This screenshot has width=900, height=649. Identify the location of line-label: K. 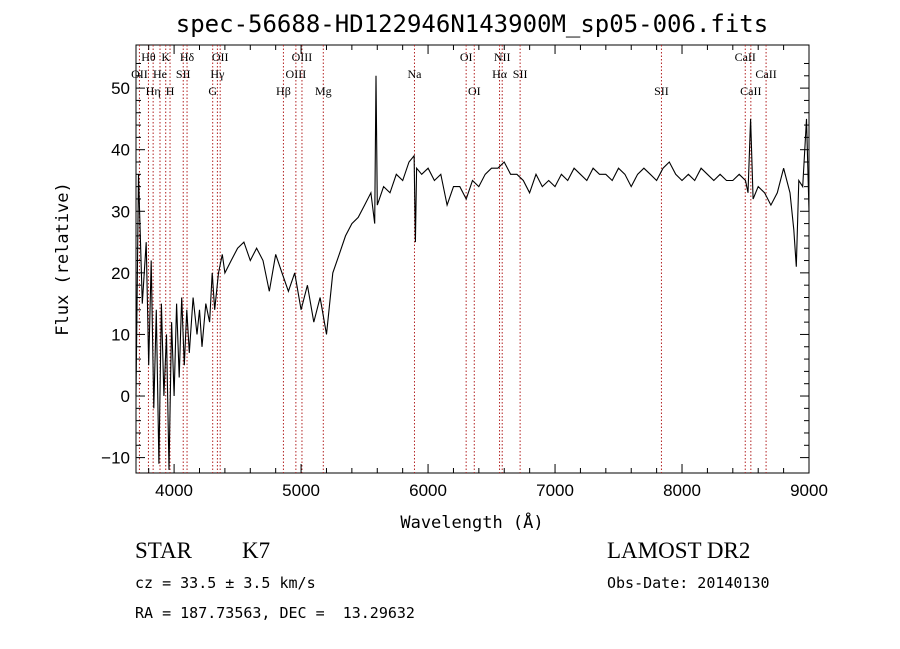
(165, 57).